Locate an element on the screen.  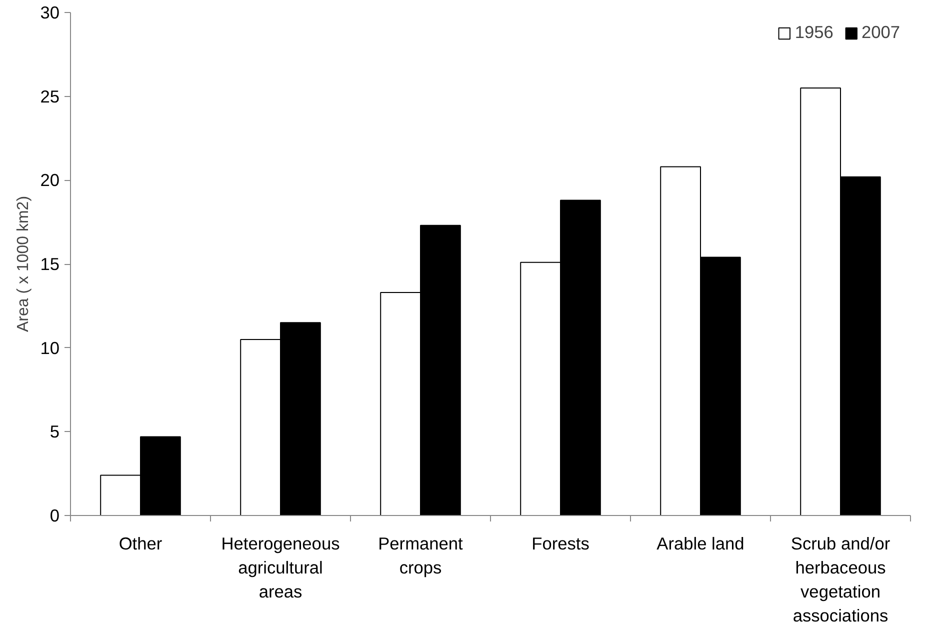
y-axis-title: Area ( x 1000 km2) is located at coordinates (23, 264).